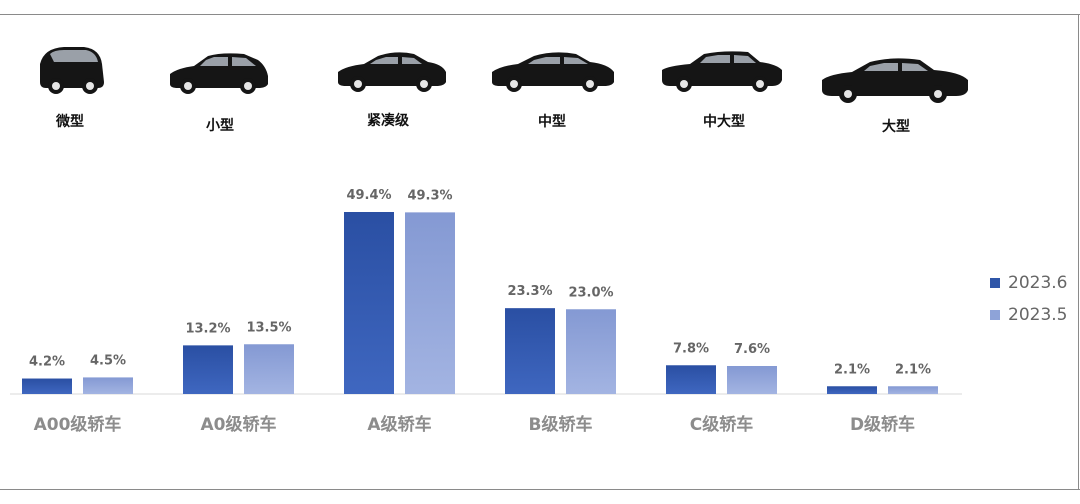 This screenshot has width=1080, height=504. I want to click on category-label-2: A级轿车, so click(399, 424).